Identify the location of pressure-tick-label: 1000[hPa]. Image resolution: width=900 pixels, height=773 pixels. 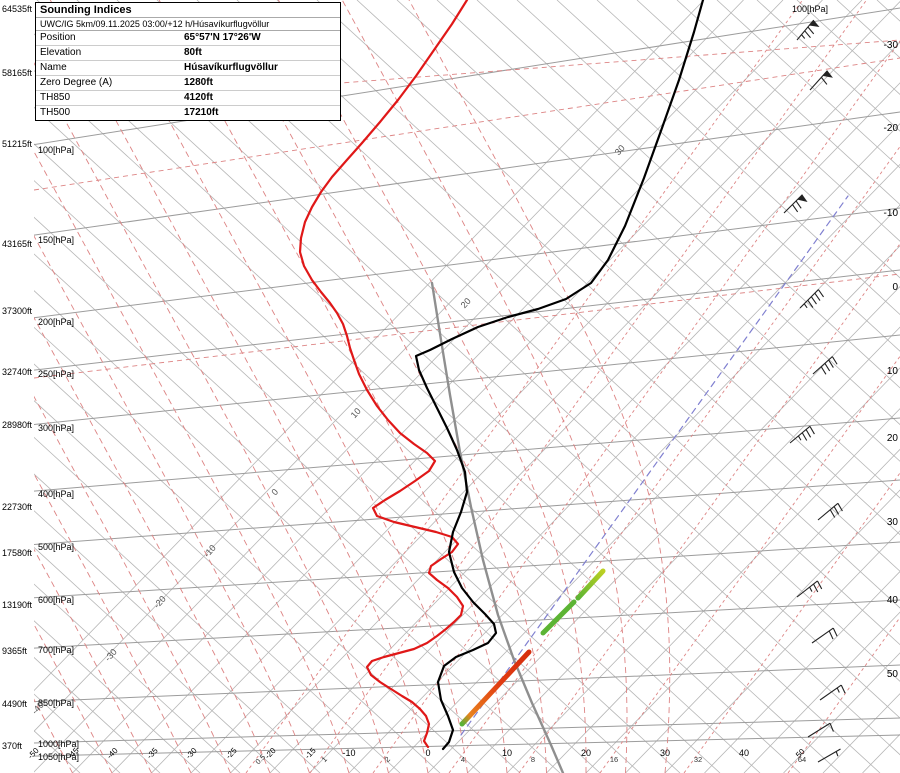
(58, 744).